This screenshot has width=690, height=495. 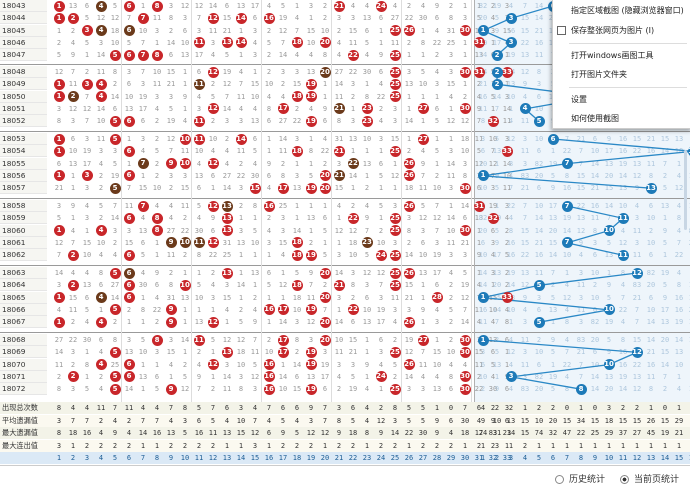 What do you see at coordinates (297, 121) in the screenshot?
I see `omission-cell: 22` at bounding box center [297, 121].